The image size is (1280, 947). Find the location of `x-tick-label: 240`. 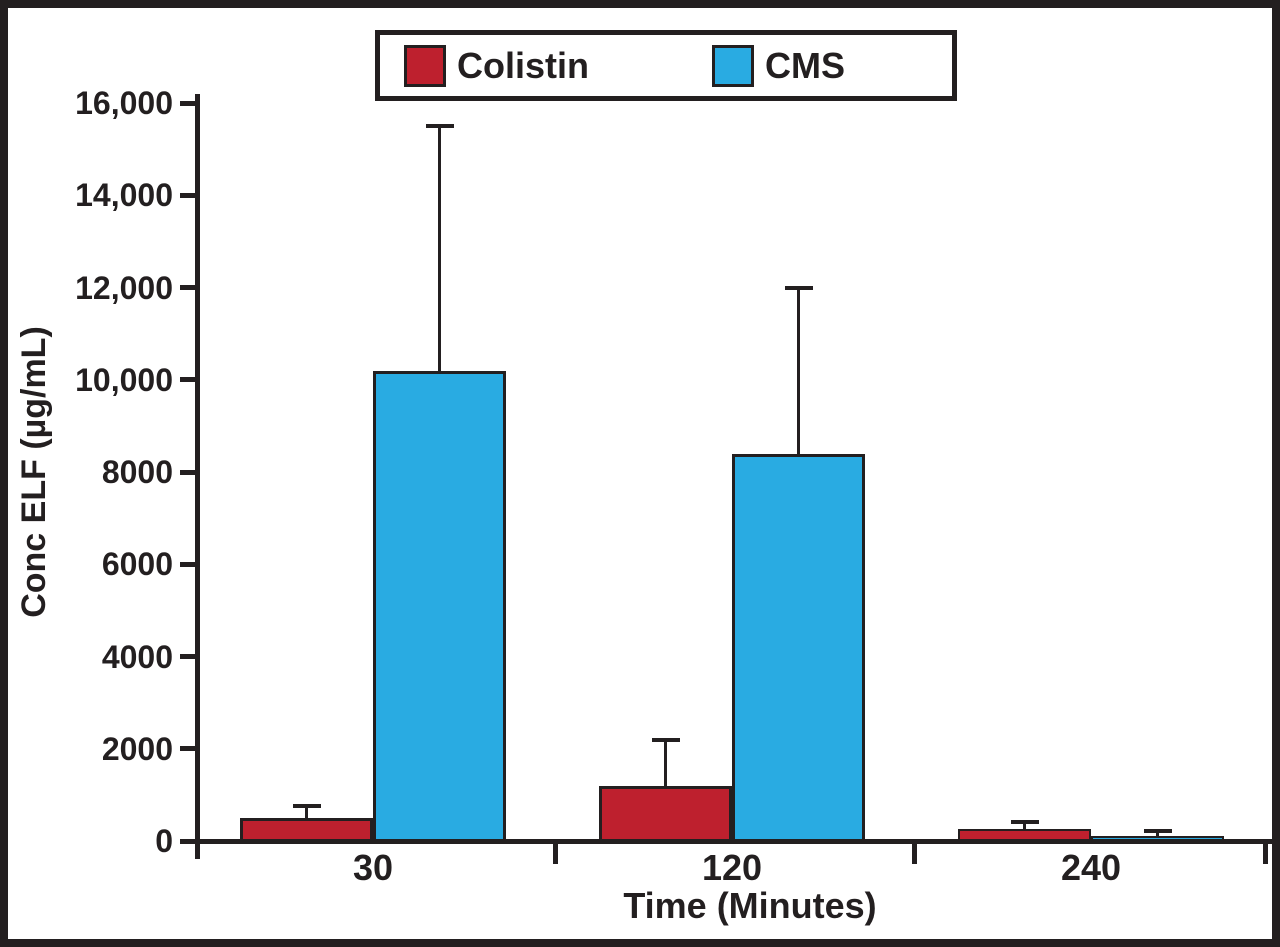

x-tick-label: 240 is located at coordinates (1091, 867).